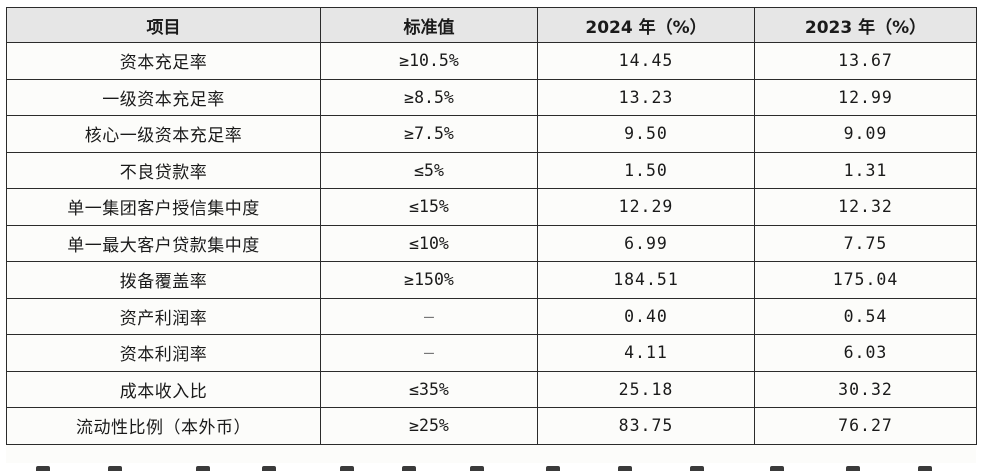 The width and height of the screenshot is (983, 471). What do you see at coordinates (646, 353) in the screenshot?
I see `row-value-2024: 4.11` at bounding box center [646, 353].